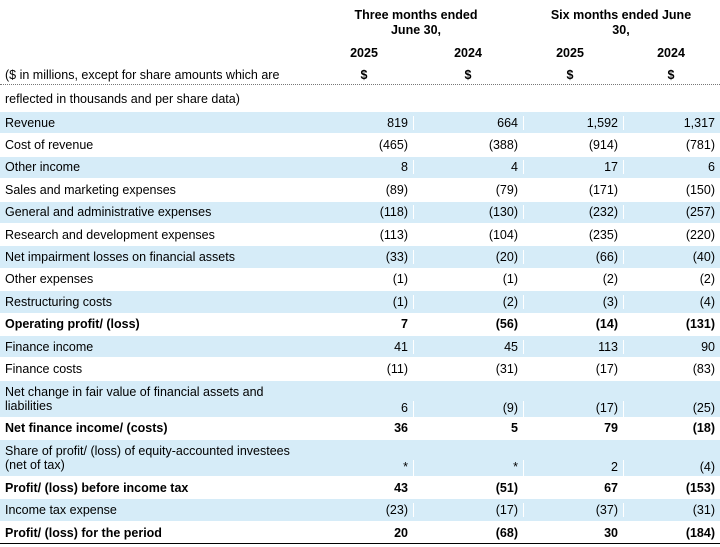 The image size is (720, 547). I want to click on value-6m-2024: (2), so click(671, 279).